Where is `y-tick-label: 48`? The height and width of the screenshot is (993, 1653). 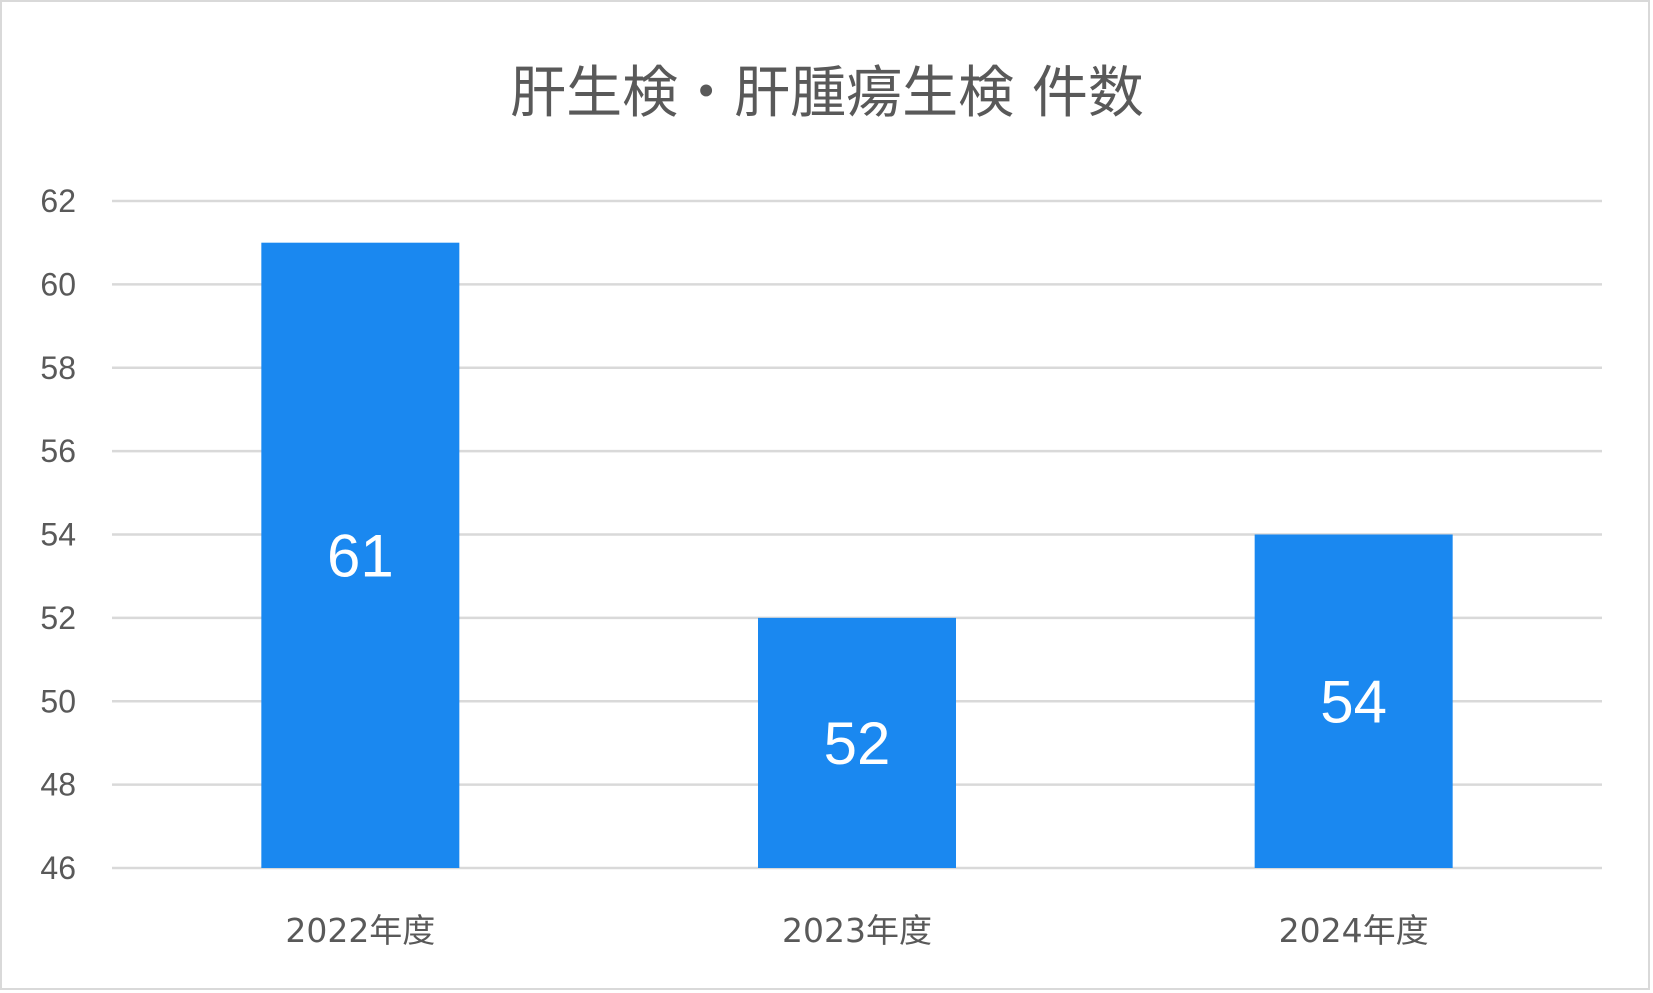
y-tick-label: 48 is located at coordinates (58, 785).